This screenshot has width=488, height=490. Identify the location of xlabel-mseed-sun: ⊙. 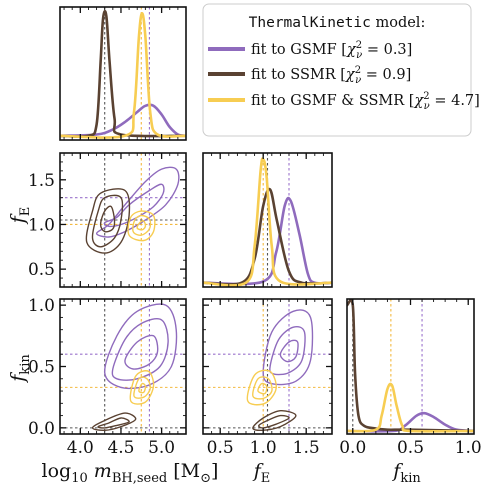
(205, 478).